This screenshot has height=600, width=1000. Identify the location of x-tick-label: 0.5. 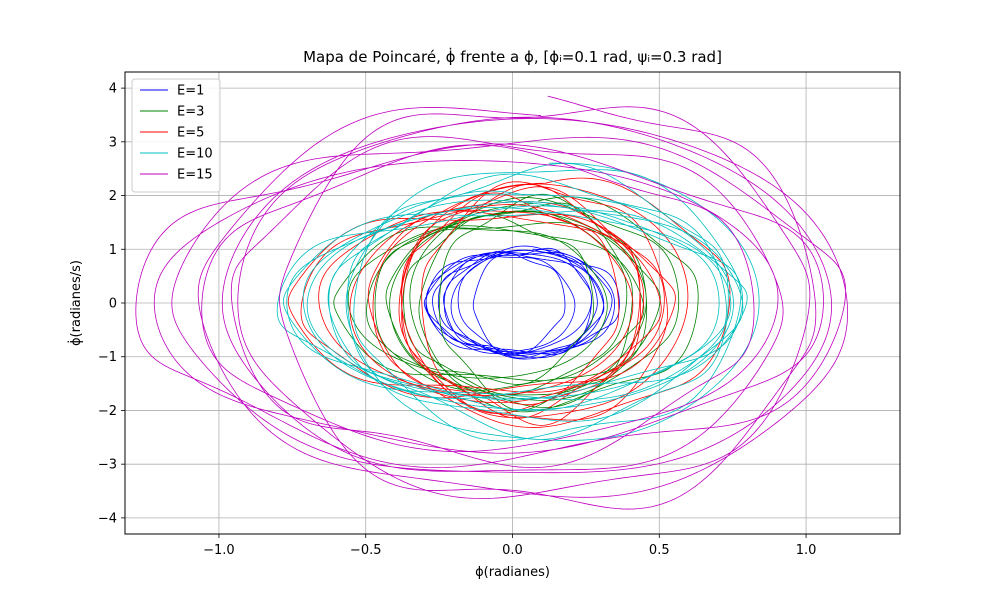
(659, 550).